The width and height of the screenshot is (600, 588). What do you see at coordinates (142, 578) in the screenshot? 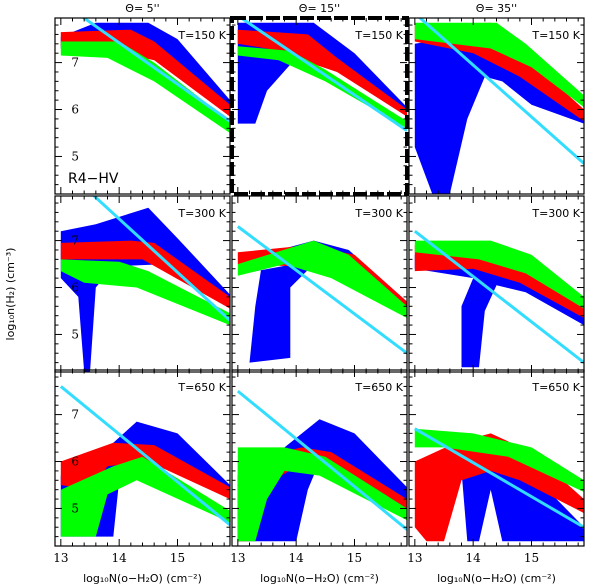
I see `x-axis-title-col-1: log₁₀N(o−H₂O) (cm⁻²)` at bounding box center [142, 578].